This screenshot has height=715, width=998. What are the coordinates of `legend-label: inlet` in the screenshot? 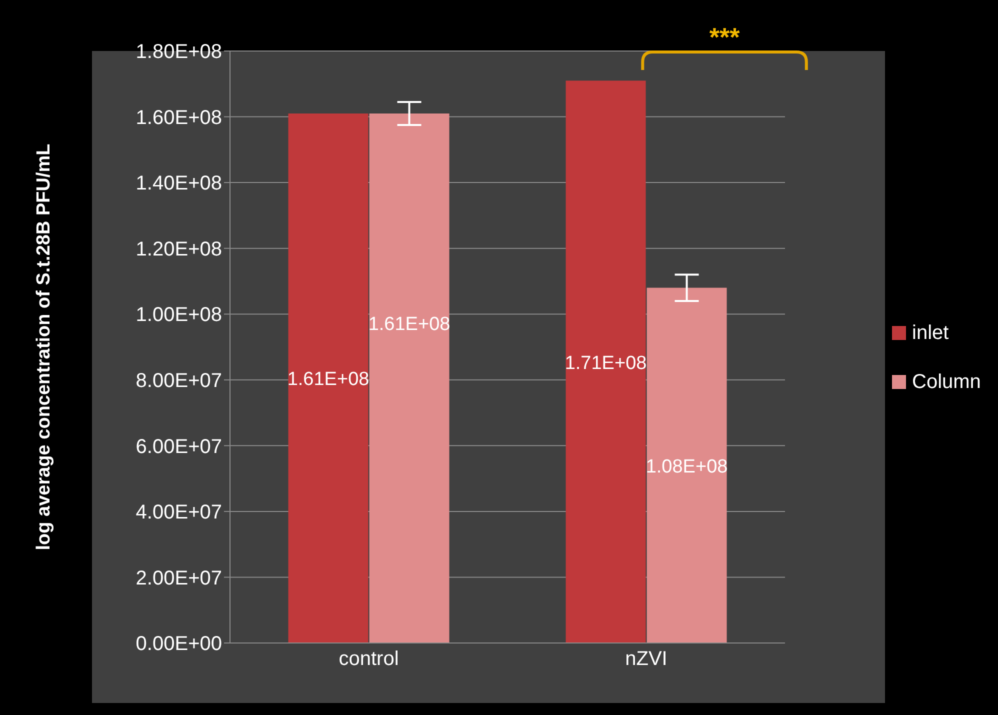 It's located at (930, 333).